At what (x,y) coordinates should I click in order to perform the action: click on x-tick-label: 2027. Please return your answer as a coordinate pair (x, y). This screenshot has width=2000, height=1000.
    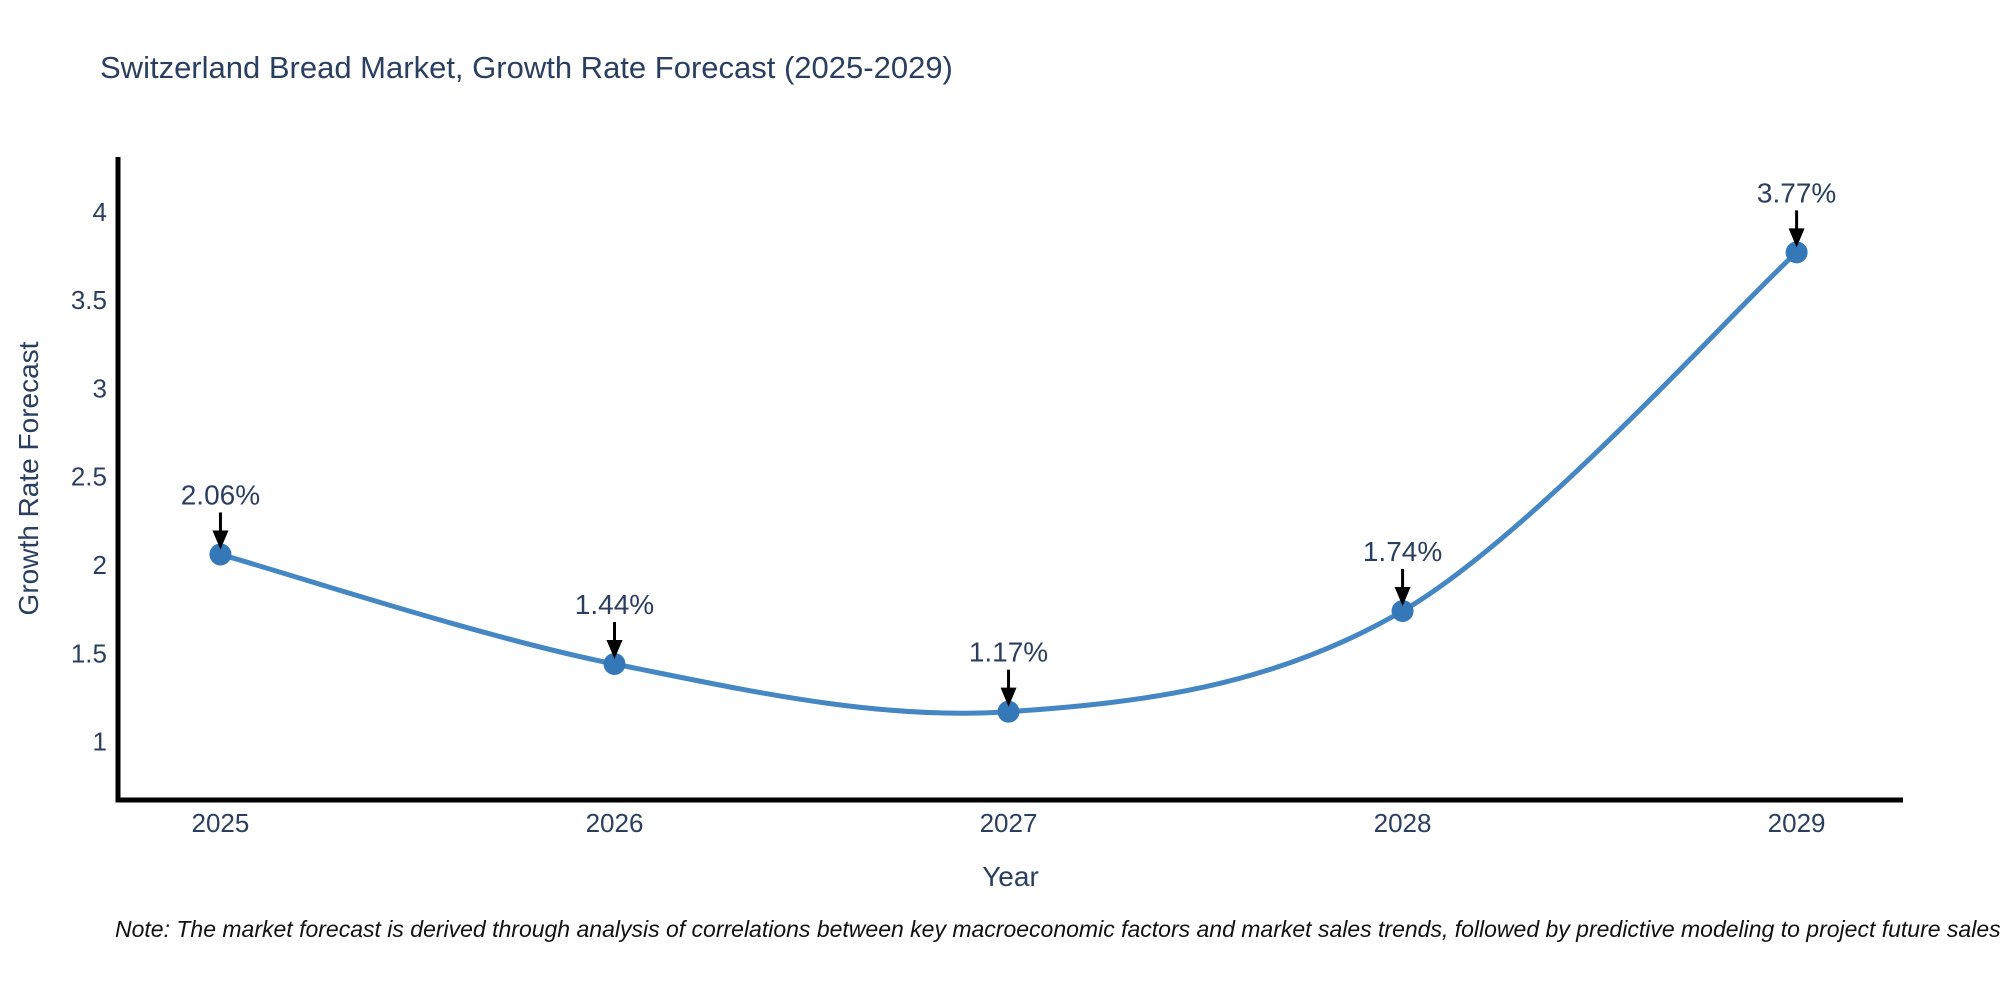
    Looking at the image, I should click on (1009, 823).